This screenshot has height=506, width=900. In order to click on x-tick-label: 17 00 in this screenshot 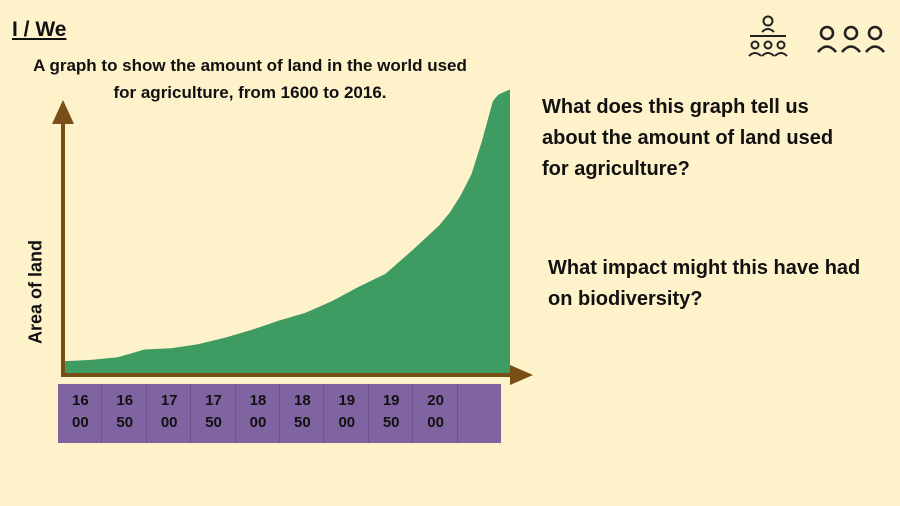, I will do `click(169, 413)`.